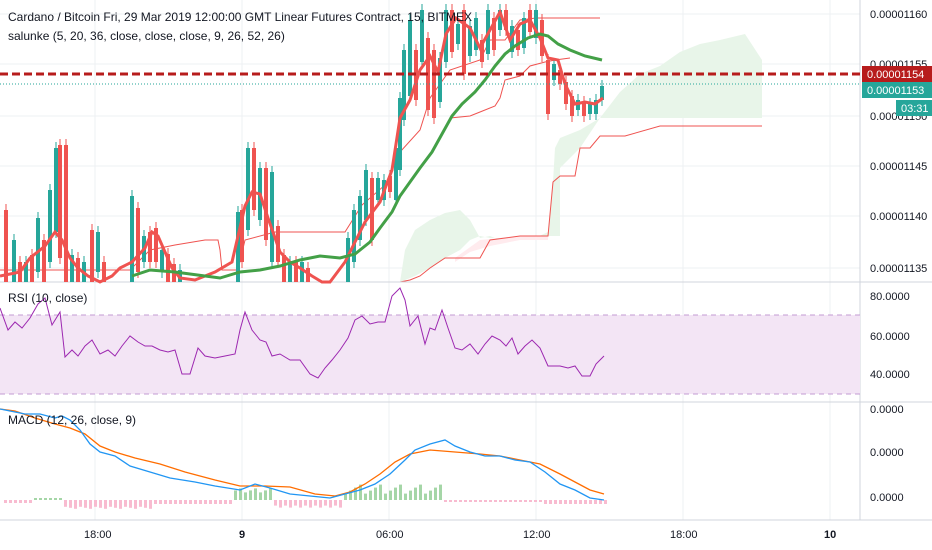 The width and height of the screenshot is (932, 550). I want to click on time-tick: 9, so click(242, 535).